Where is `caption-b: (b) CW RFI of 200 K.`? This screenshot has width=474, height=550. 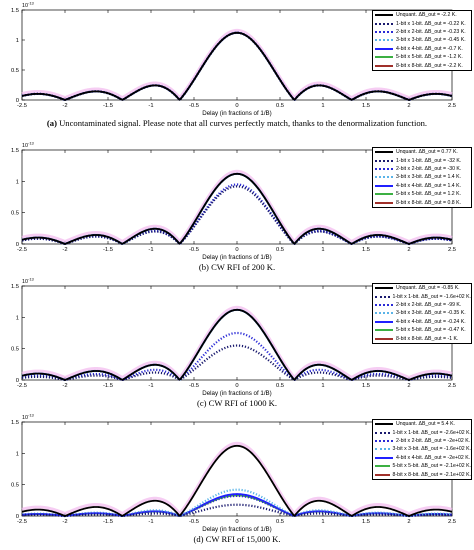 caption-b: (b) CW RFI of 200 K. is located at coordinates (237, 267).